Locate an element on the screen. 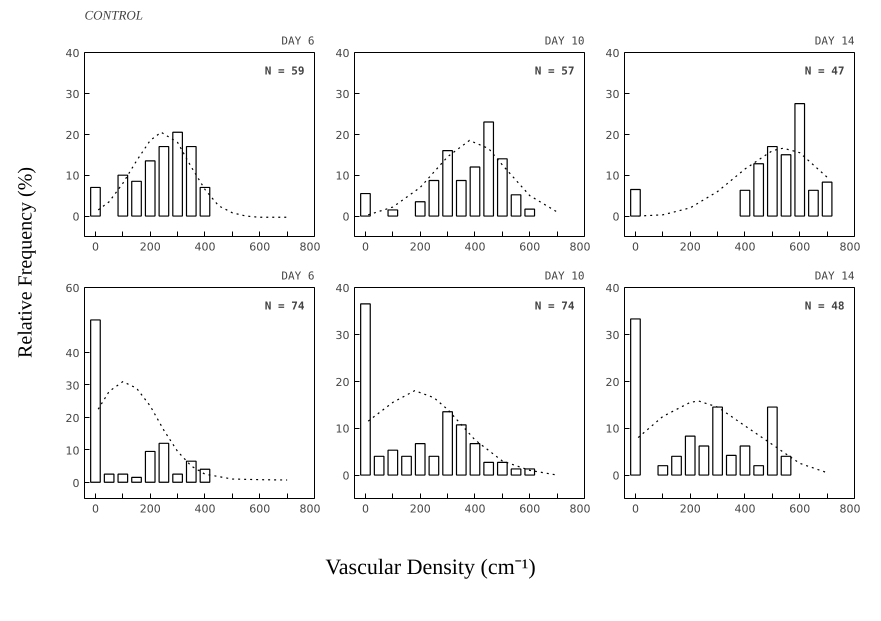 Image resolution: width=881 pixels, height=621 pixels. annotation: N = 59 is located at coordinates (284, 71).